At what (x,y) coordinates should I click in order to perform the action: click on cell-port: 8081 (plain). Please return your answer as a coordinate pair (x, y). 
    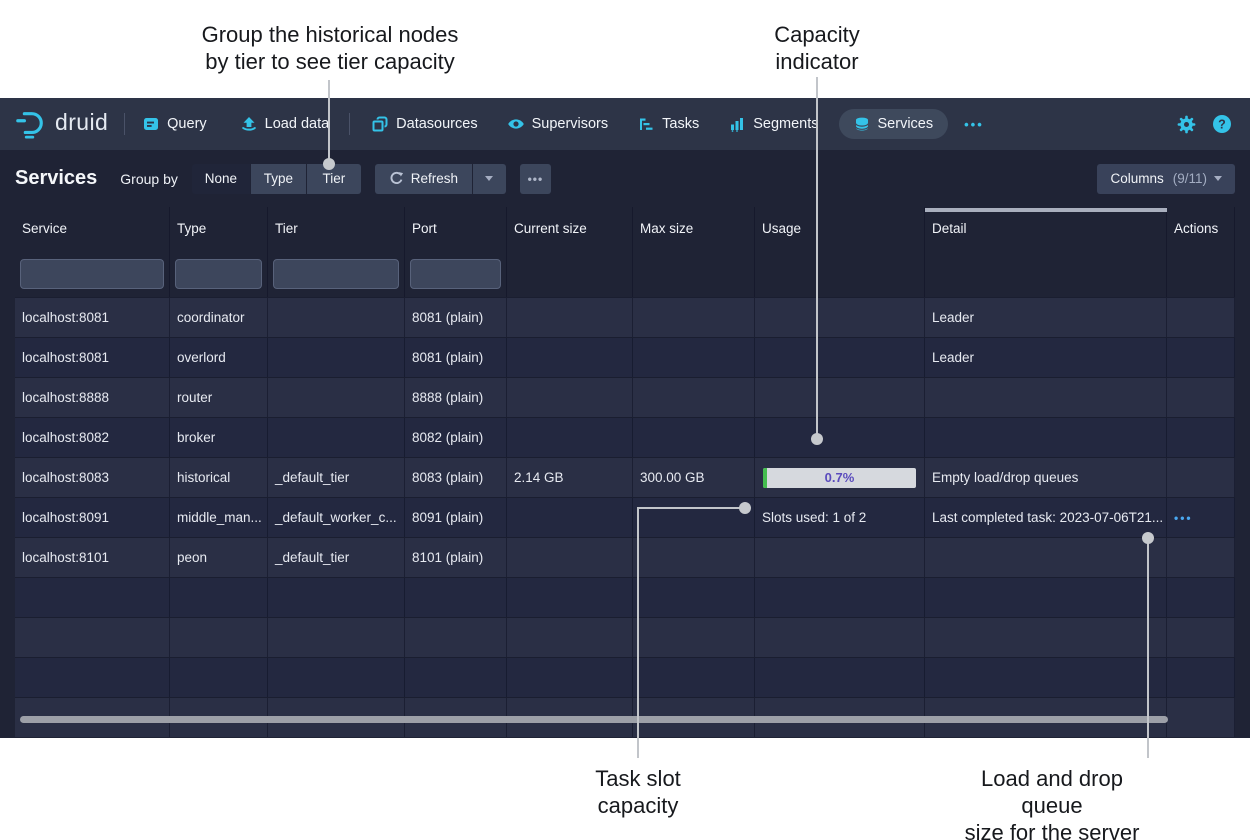
    Looking at the image, I should click on (456, 357).